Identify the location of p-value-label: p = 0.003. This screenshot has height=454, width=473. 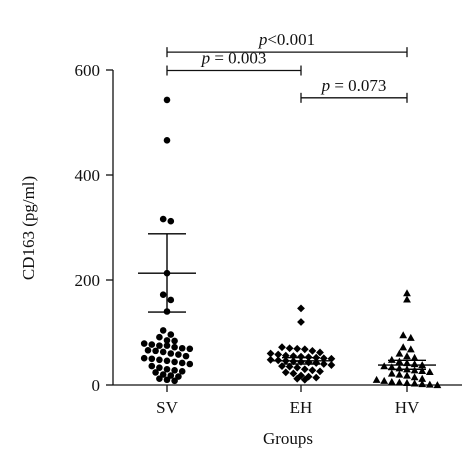
(234, 58).